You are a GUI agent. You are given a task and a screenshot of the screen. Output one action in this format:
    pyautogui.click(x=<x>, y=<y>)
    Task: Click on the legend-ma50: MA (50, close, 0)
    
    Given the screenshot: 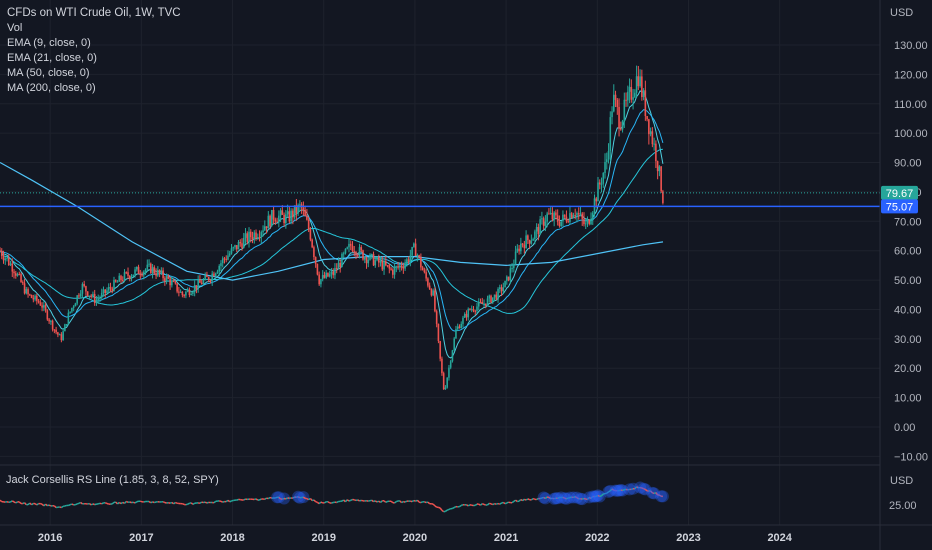 What is the action you would take?
    pyautogui.click(x=48, y=73)
    